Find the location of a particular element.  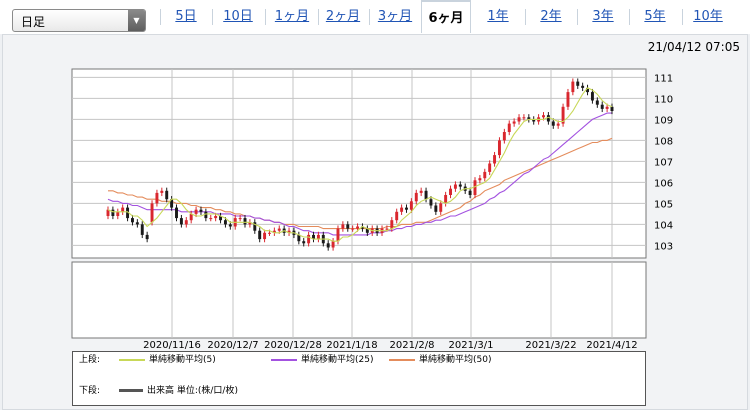

legend-upper-label: 上段: is located at coordinates (90, 360).